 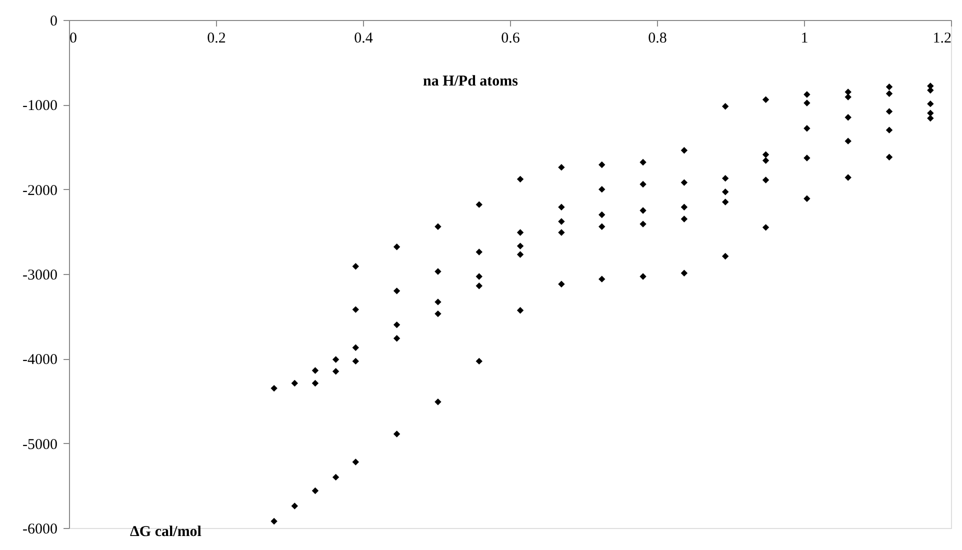 I want to click on x-tick-label: 0, so click(x=73, y=38).